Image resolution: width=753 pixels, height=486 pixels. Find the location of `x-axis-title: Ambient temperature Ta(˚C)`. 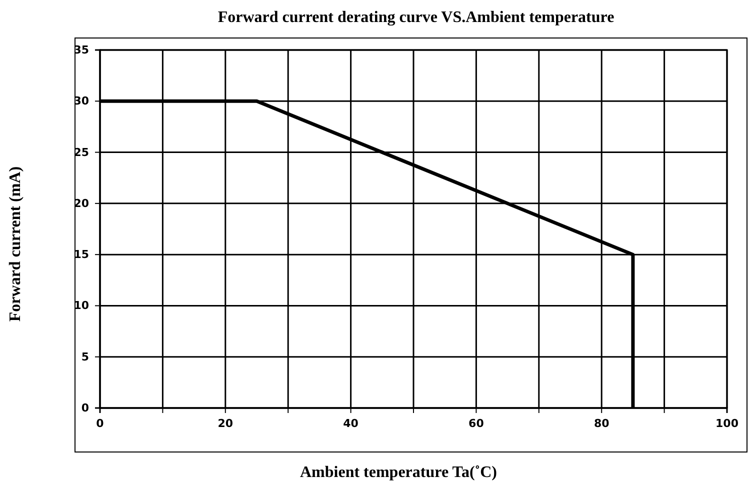

x-axis-title: Ambient temperature Ta(˚C) is located at coordinates (399, 472).